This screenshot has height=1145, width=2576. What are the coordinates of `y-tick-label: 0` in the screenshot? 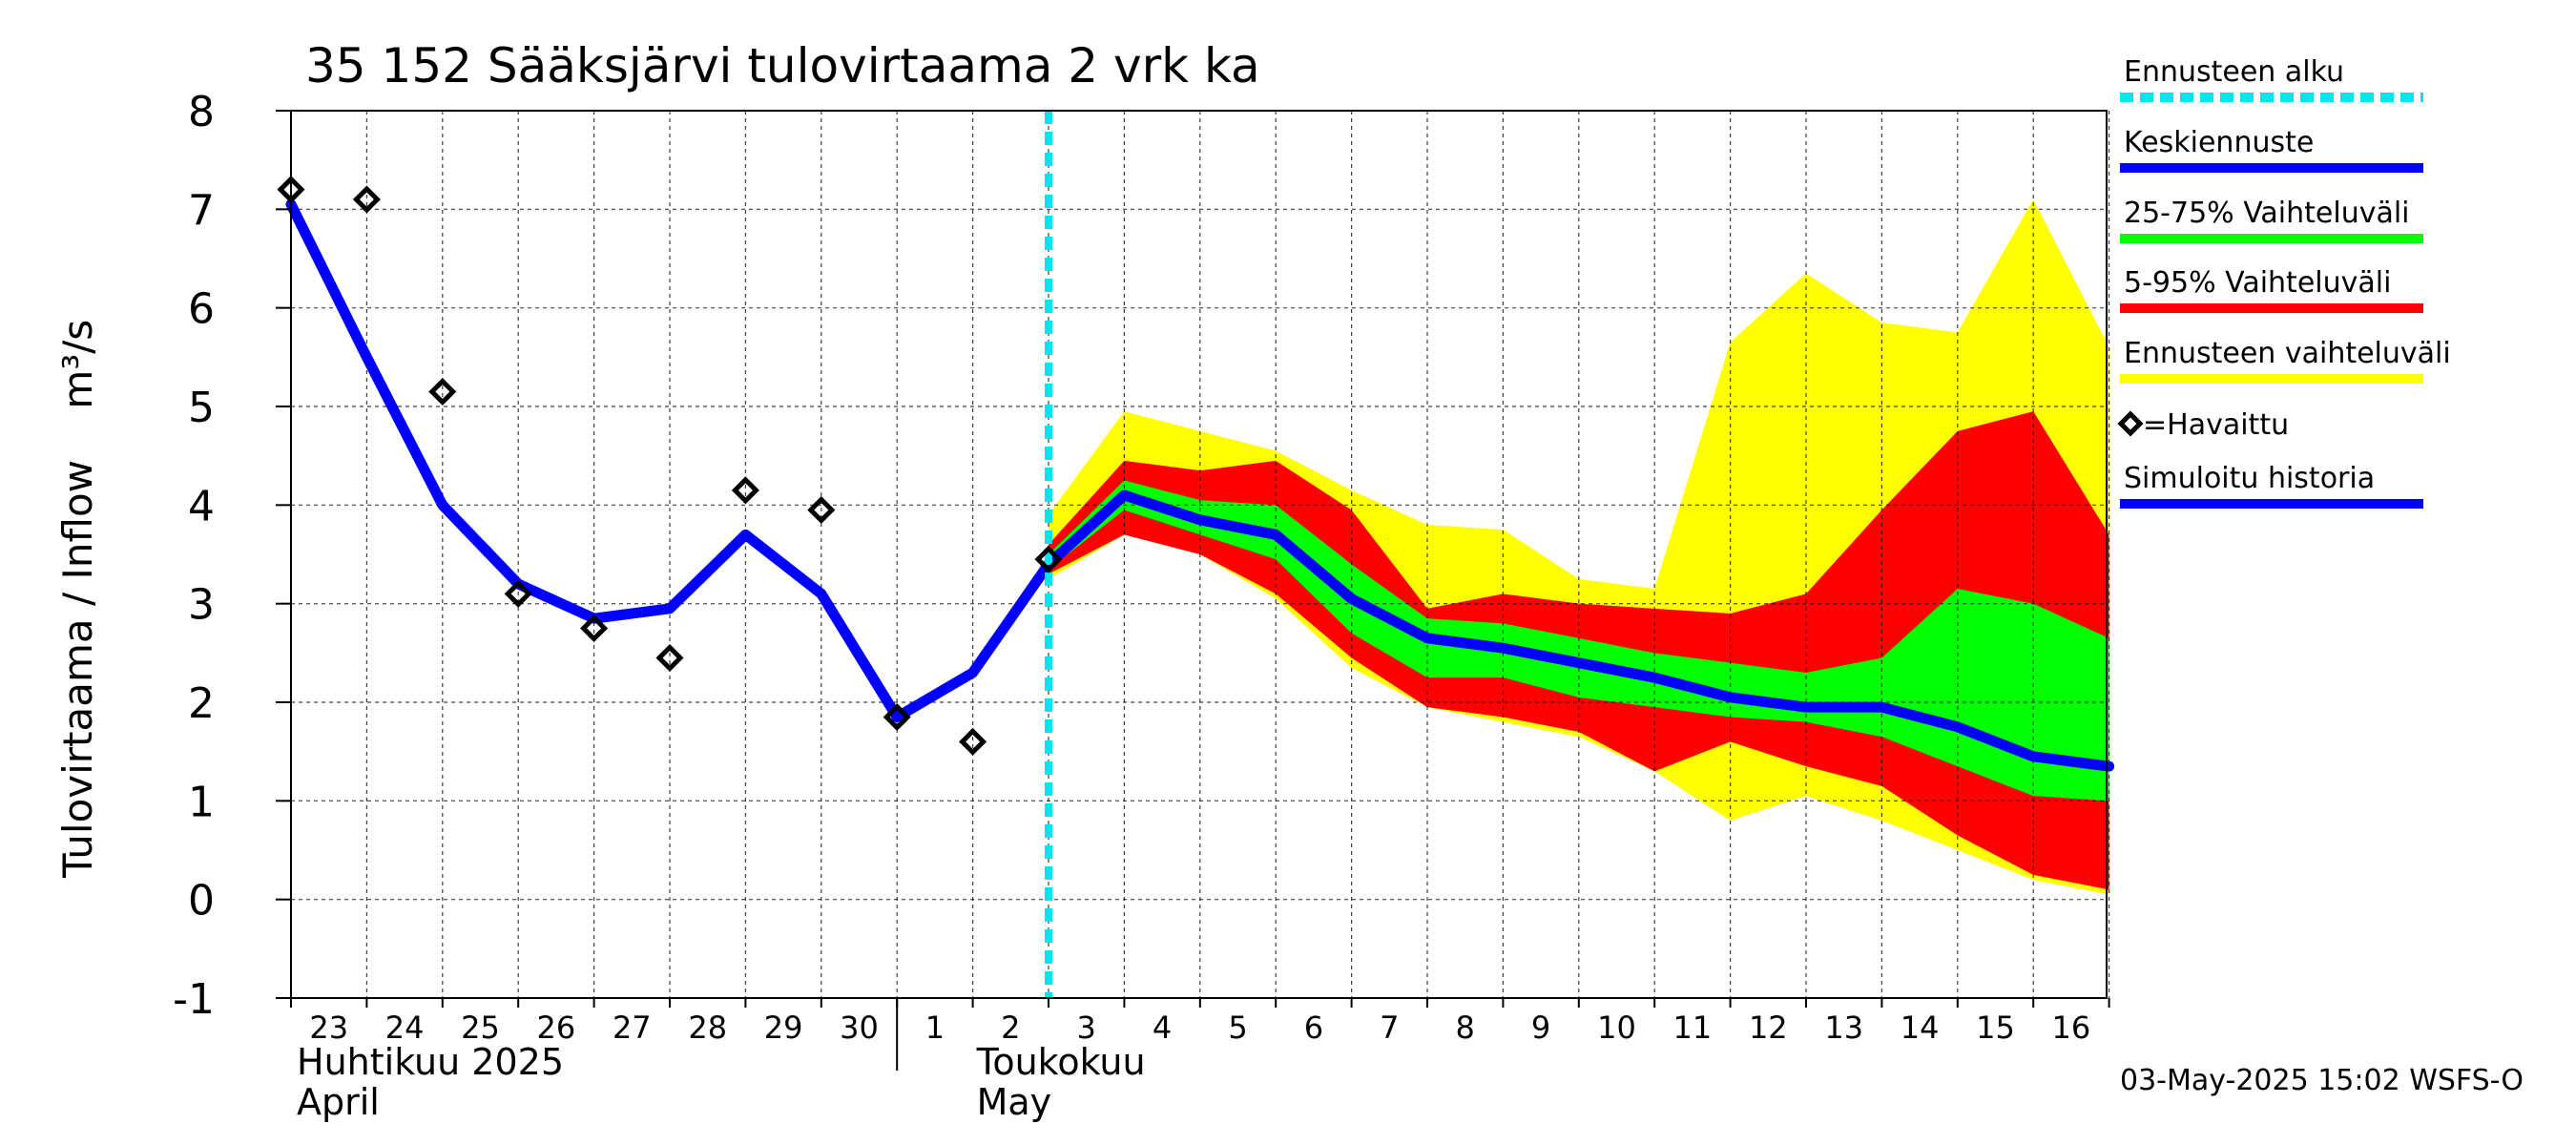 It's located at (201, 901).